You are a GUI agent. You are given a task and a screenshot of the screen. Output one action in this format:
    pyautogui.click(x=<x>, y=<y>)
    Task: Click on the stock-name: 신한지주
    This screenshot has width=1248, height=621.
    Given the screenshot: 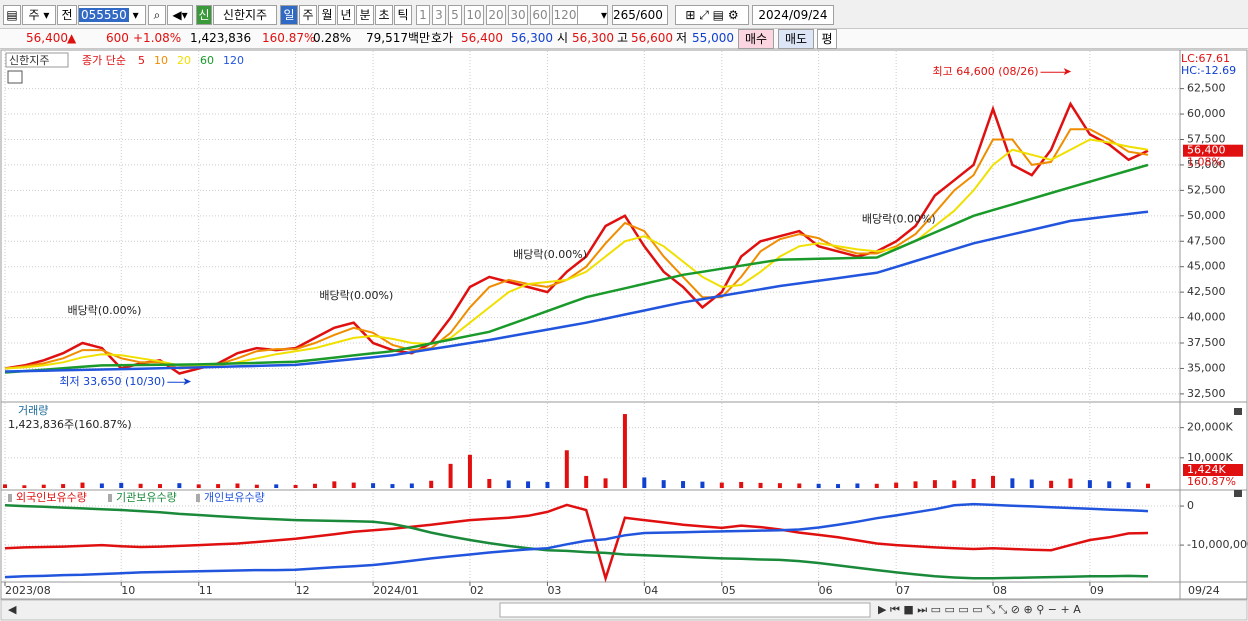 What is the action you would take?
    pyautogui.click(x=245, y=15)
    